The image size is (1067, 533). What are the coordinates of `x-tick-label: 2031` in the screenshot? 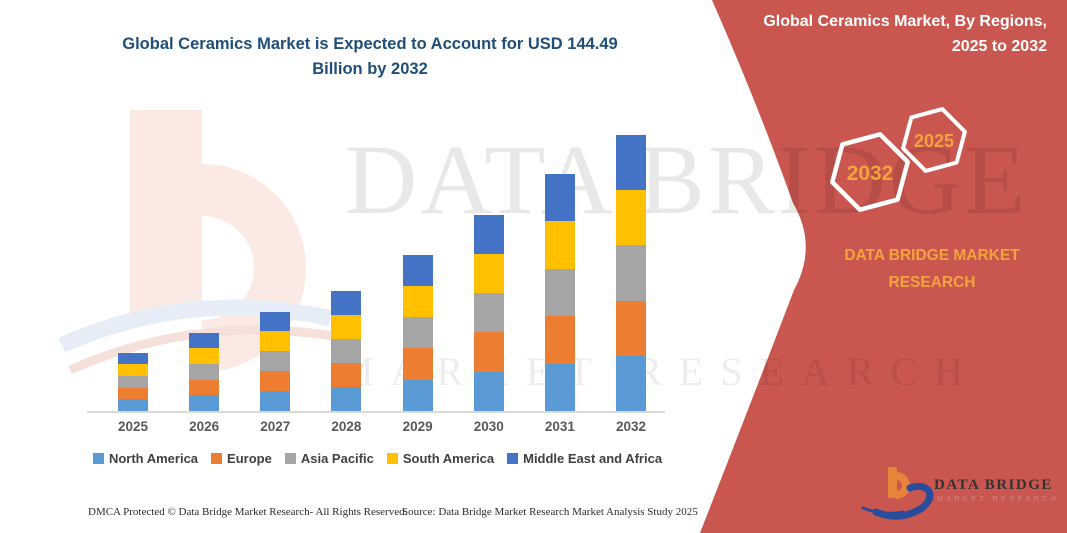 It's located at (559, 426).